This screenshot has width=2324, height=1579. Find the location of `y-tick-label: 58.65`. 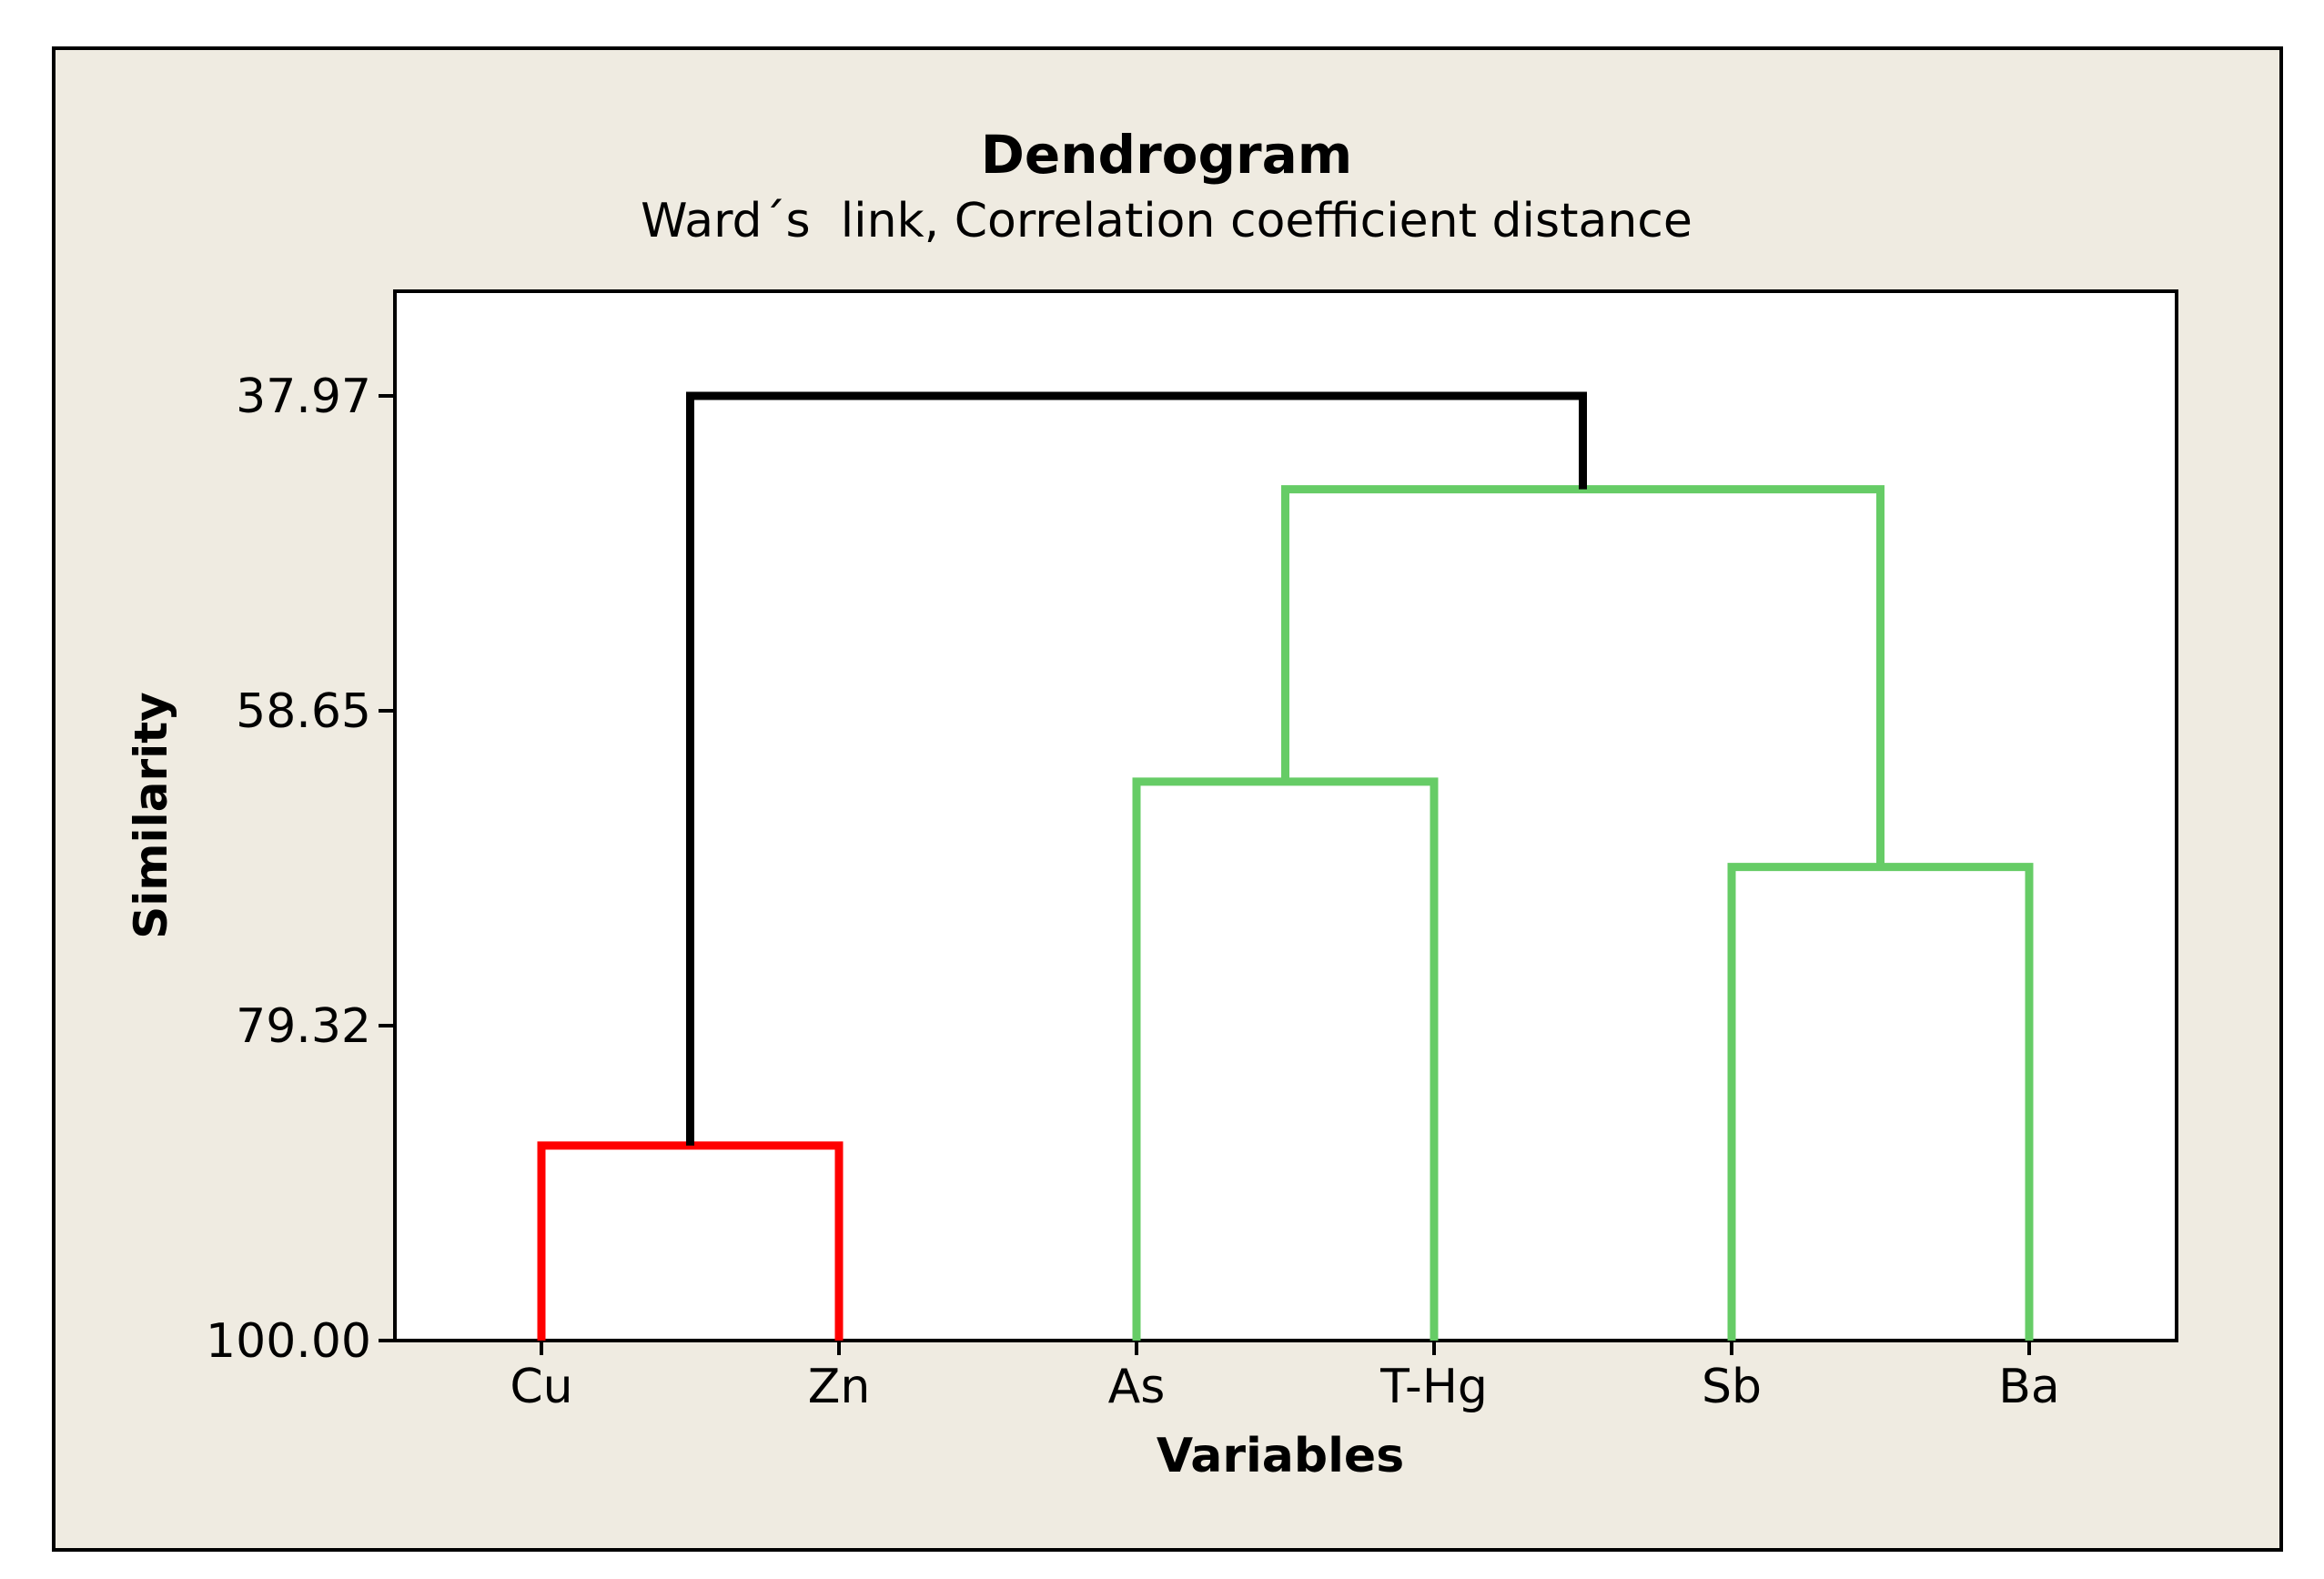

y-tick-label: 58.65 is located at coordinates (303, 711).